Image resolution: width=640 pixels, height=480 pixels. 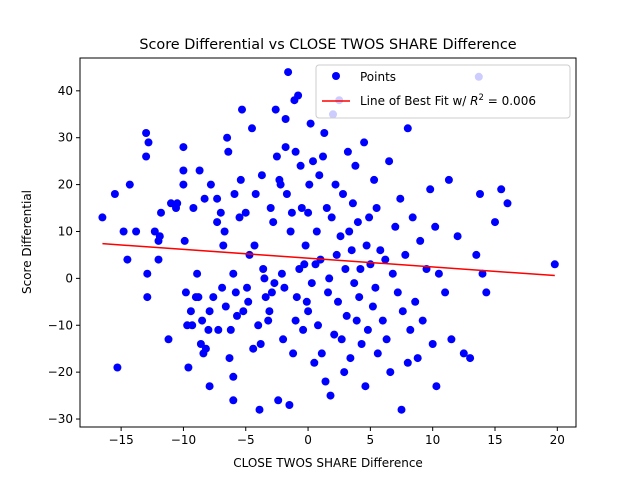 What do you see at coordinates (60, 325) in the screenshot?
I see `y-tick-label: −10` at bounding box center [60, 325].